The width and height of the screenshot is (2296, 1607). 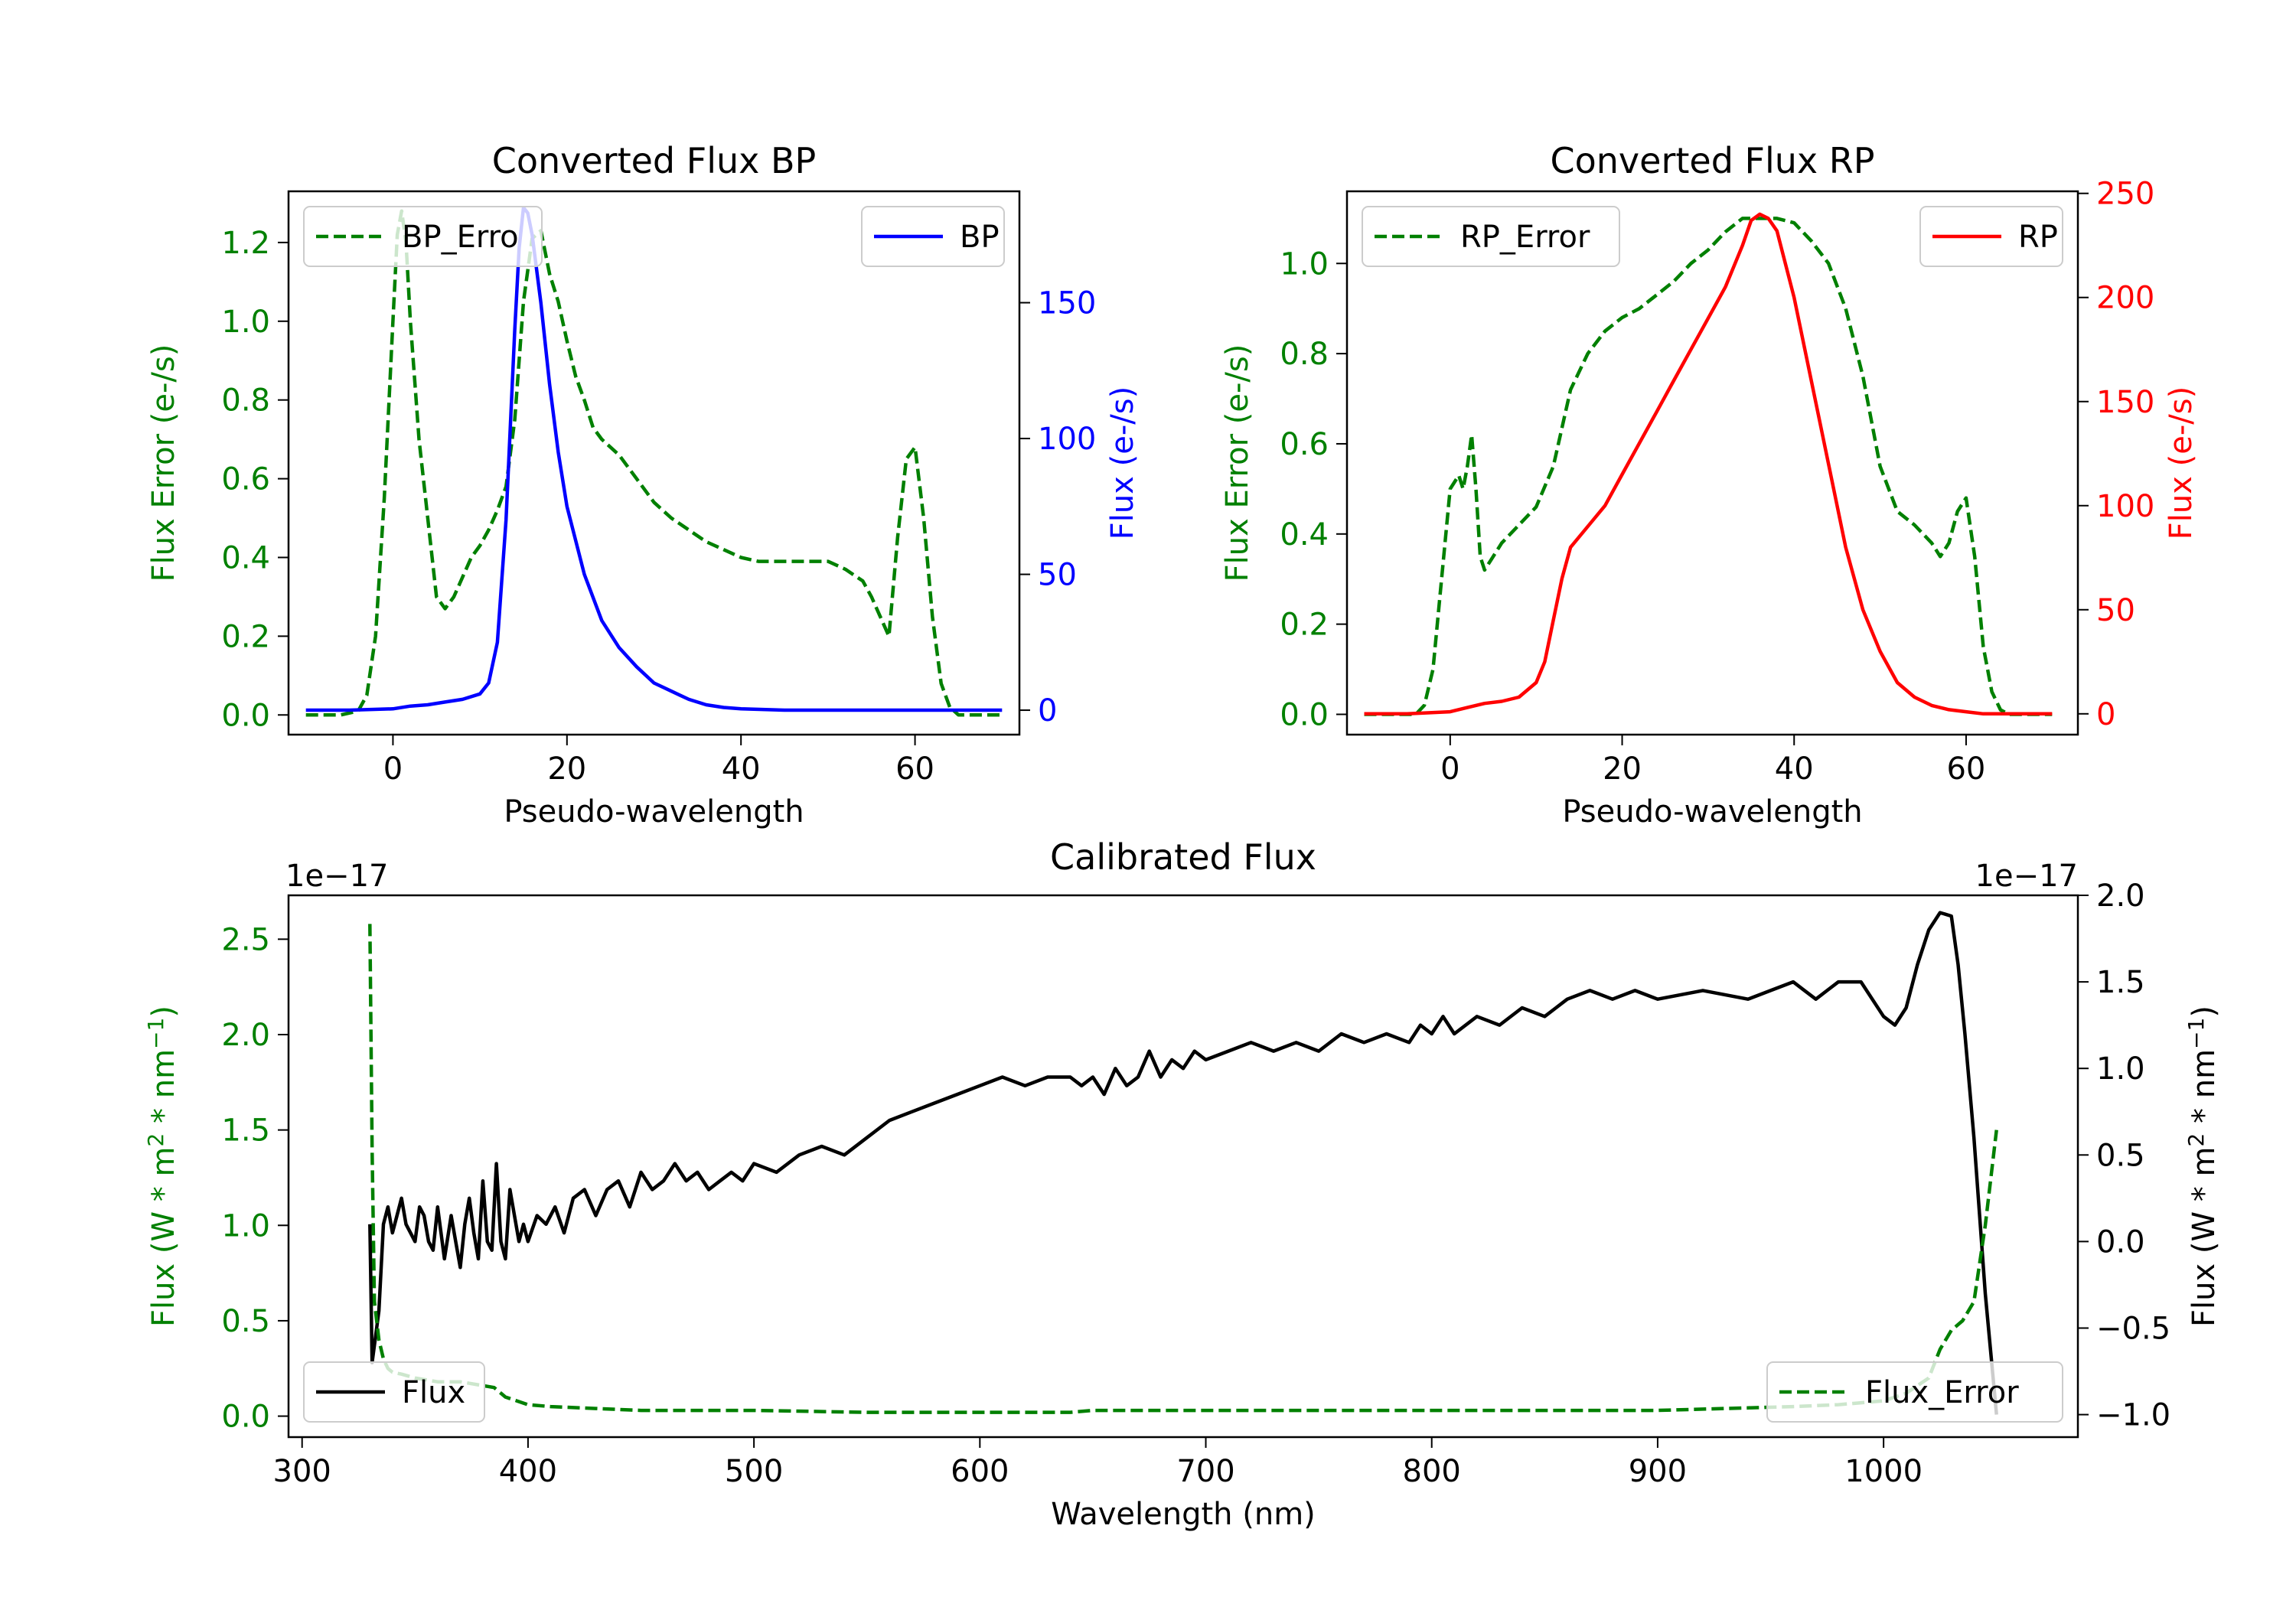 I want to click on legend-rp-error: RP_Error, so click(x=1491, y=237).